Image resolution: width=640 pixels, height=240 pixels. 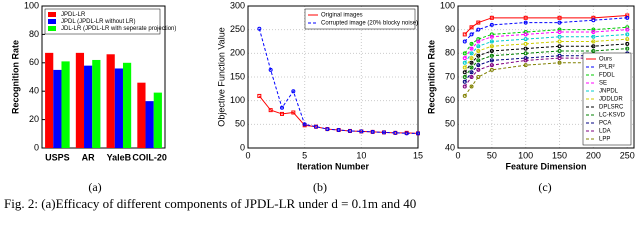 What do you see at coordinates (237, 29) in the screenshot?
I see `y-tick-label: 250` at bounding box center [237, 29].